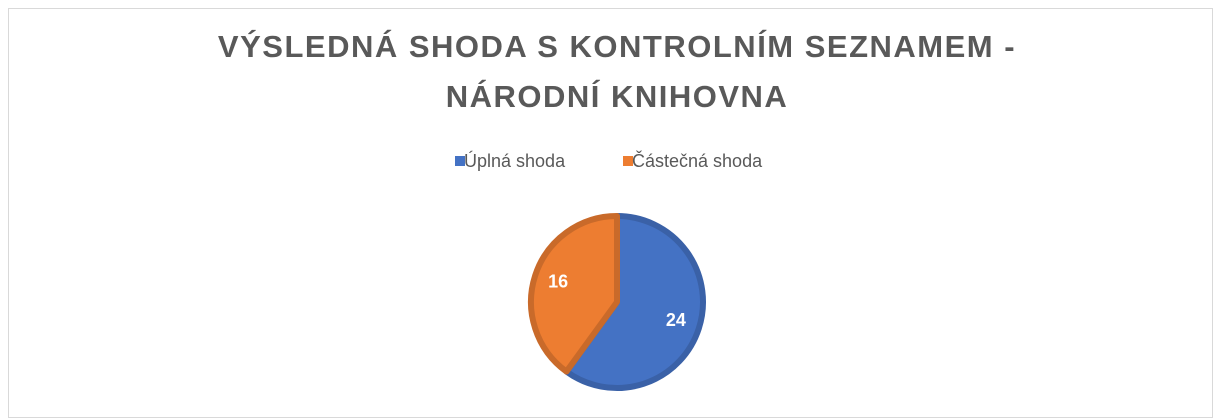 Image resolution: width=1215 pixels, height=418 pixels. Describe the element at coordinates (515, 160) in the screenshot. I see `legend-label: Úplná shoda` at that location.